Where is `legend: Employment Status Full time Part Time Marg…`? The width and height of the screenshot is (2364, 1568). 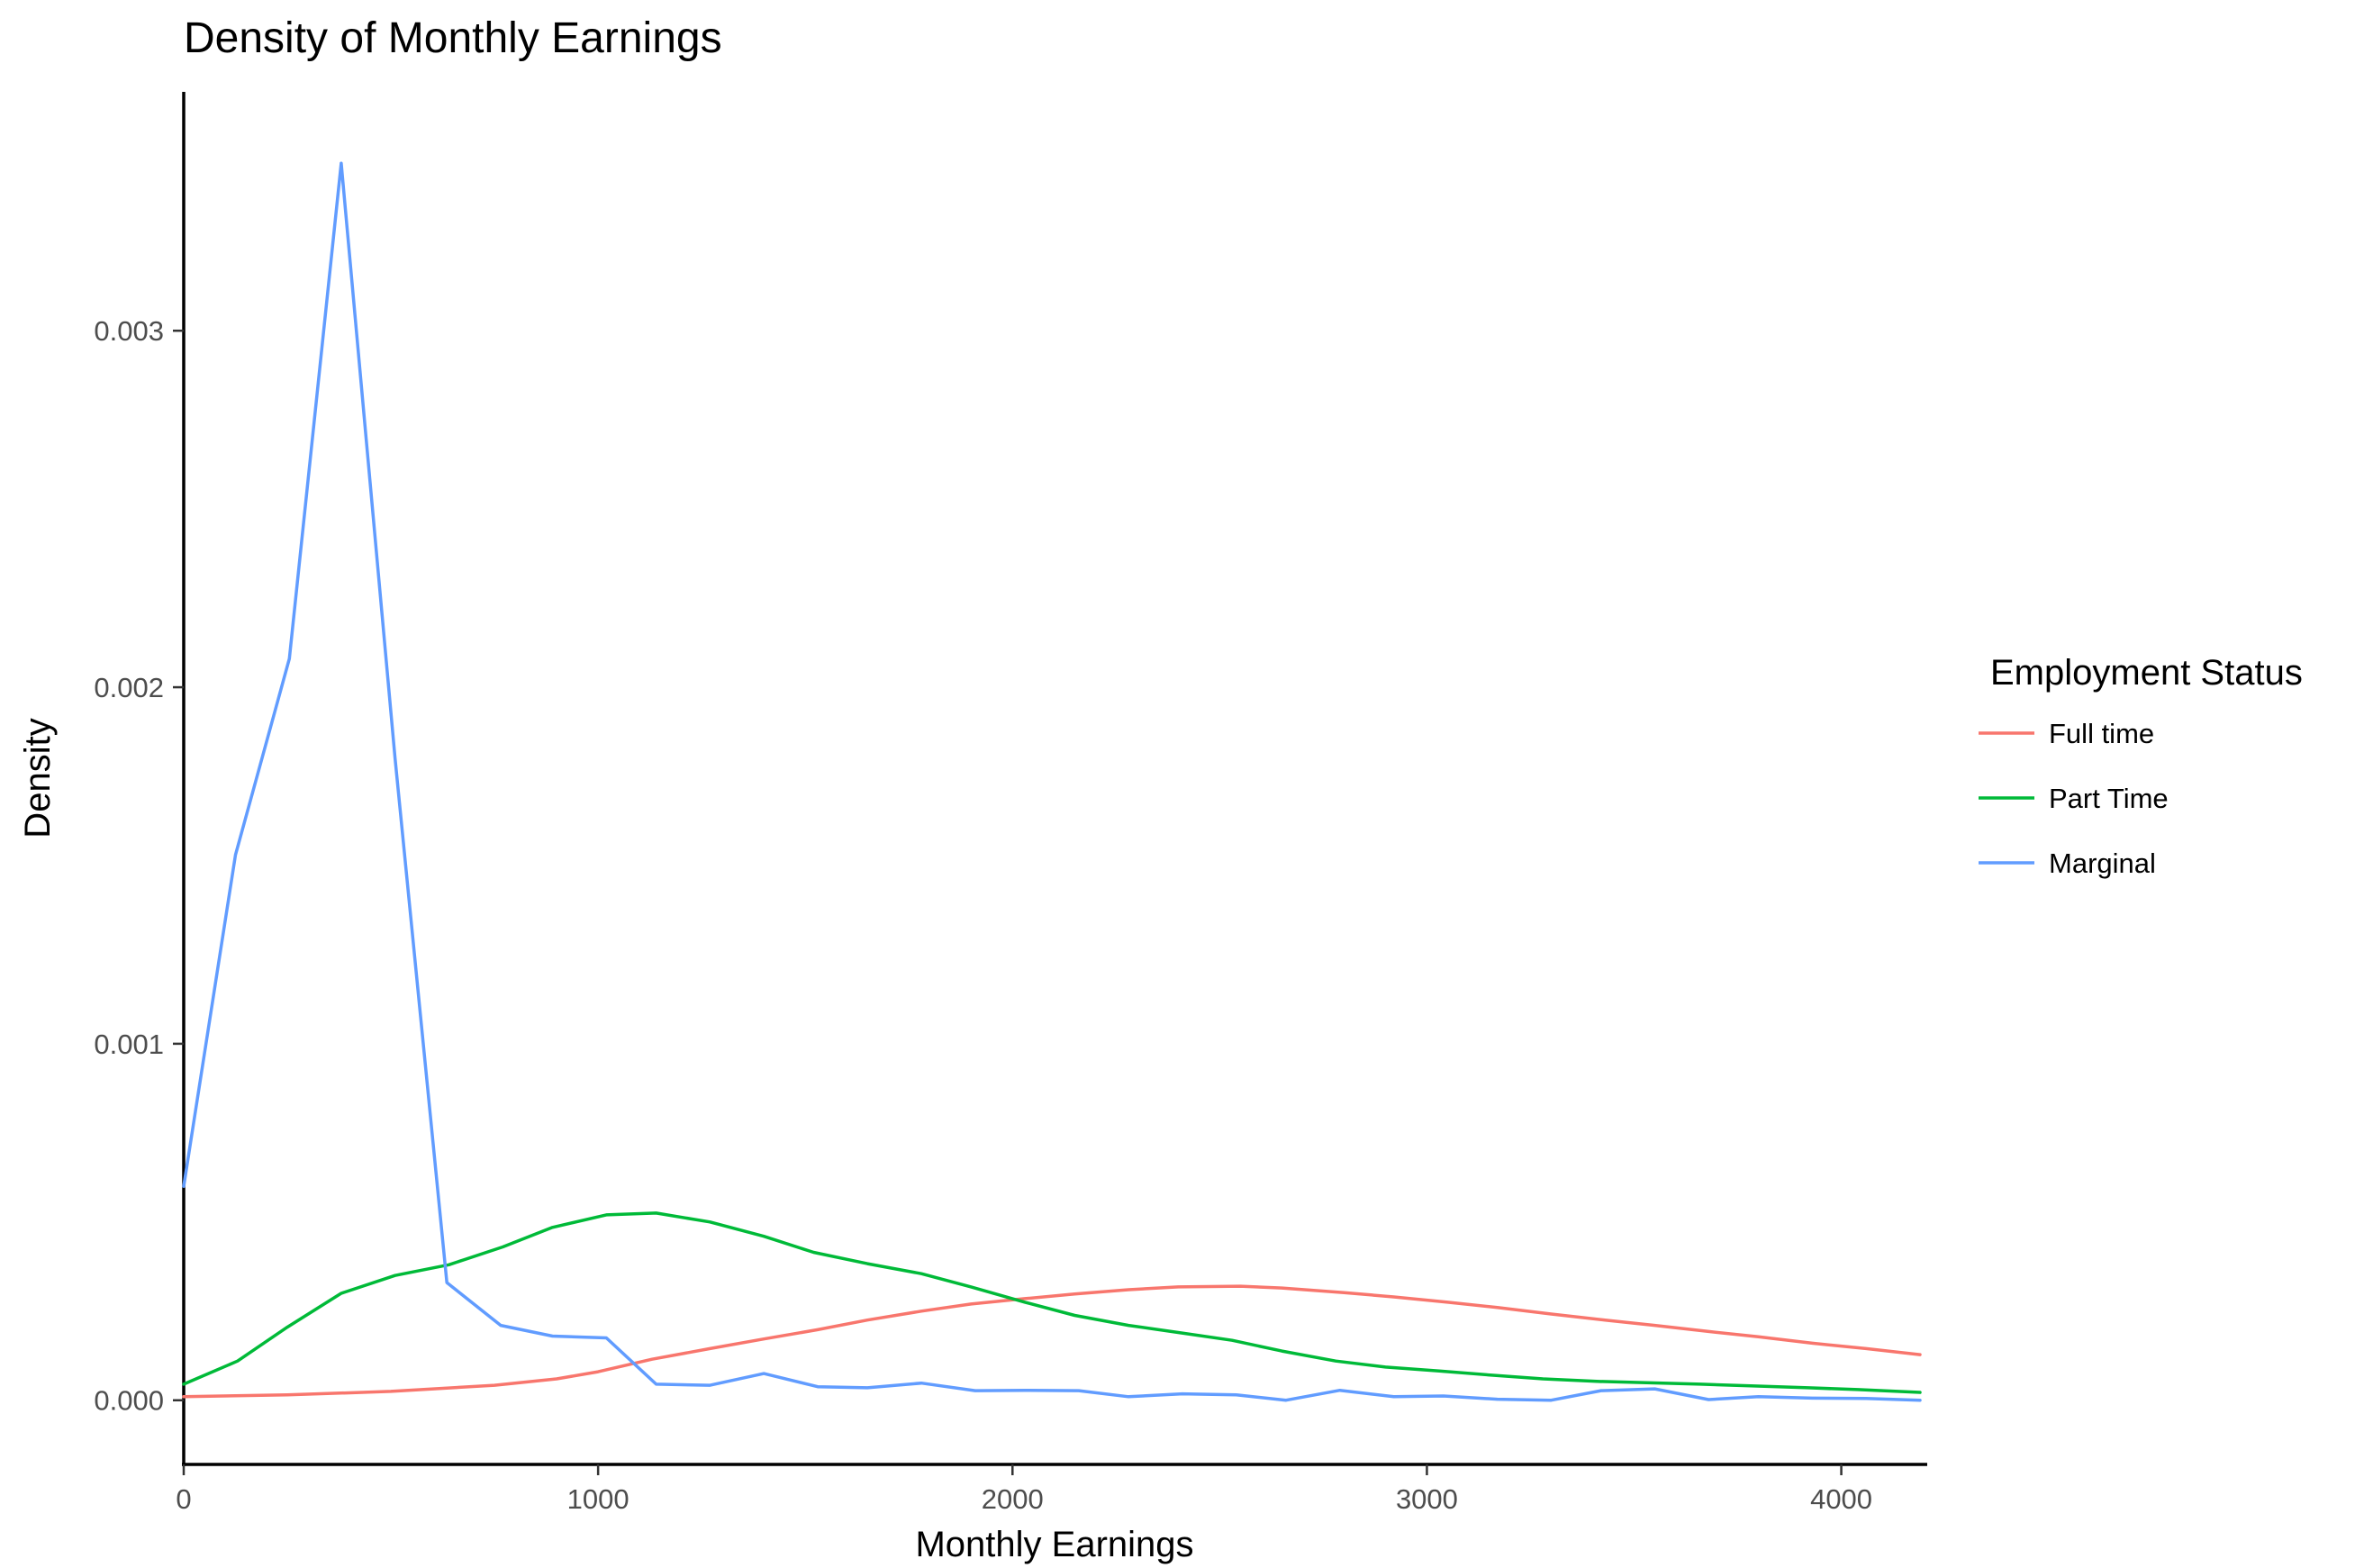
legend: Employment Status Full time Part Time Marg… is located at coordinates (2141, 766).